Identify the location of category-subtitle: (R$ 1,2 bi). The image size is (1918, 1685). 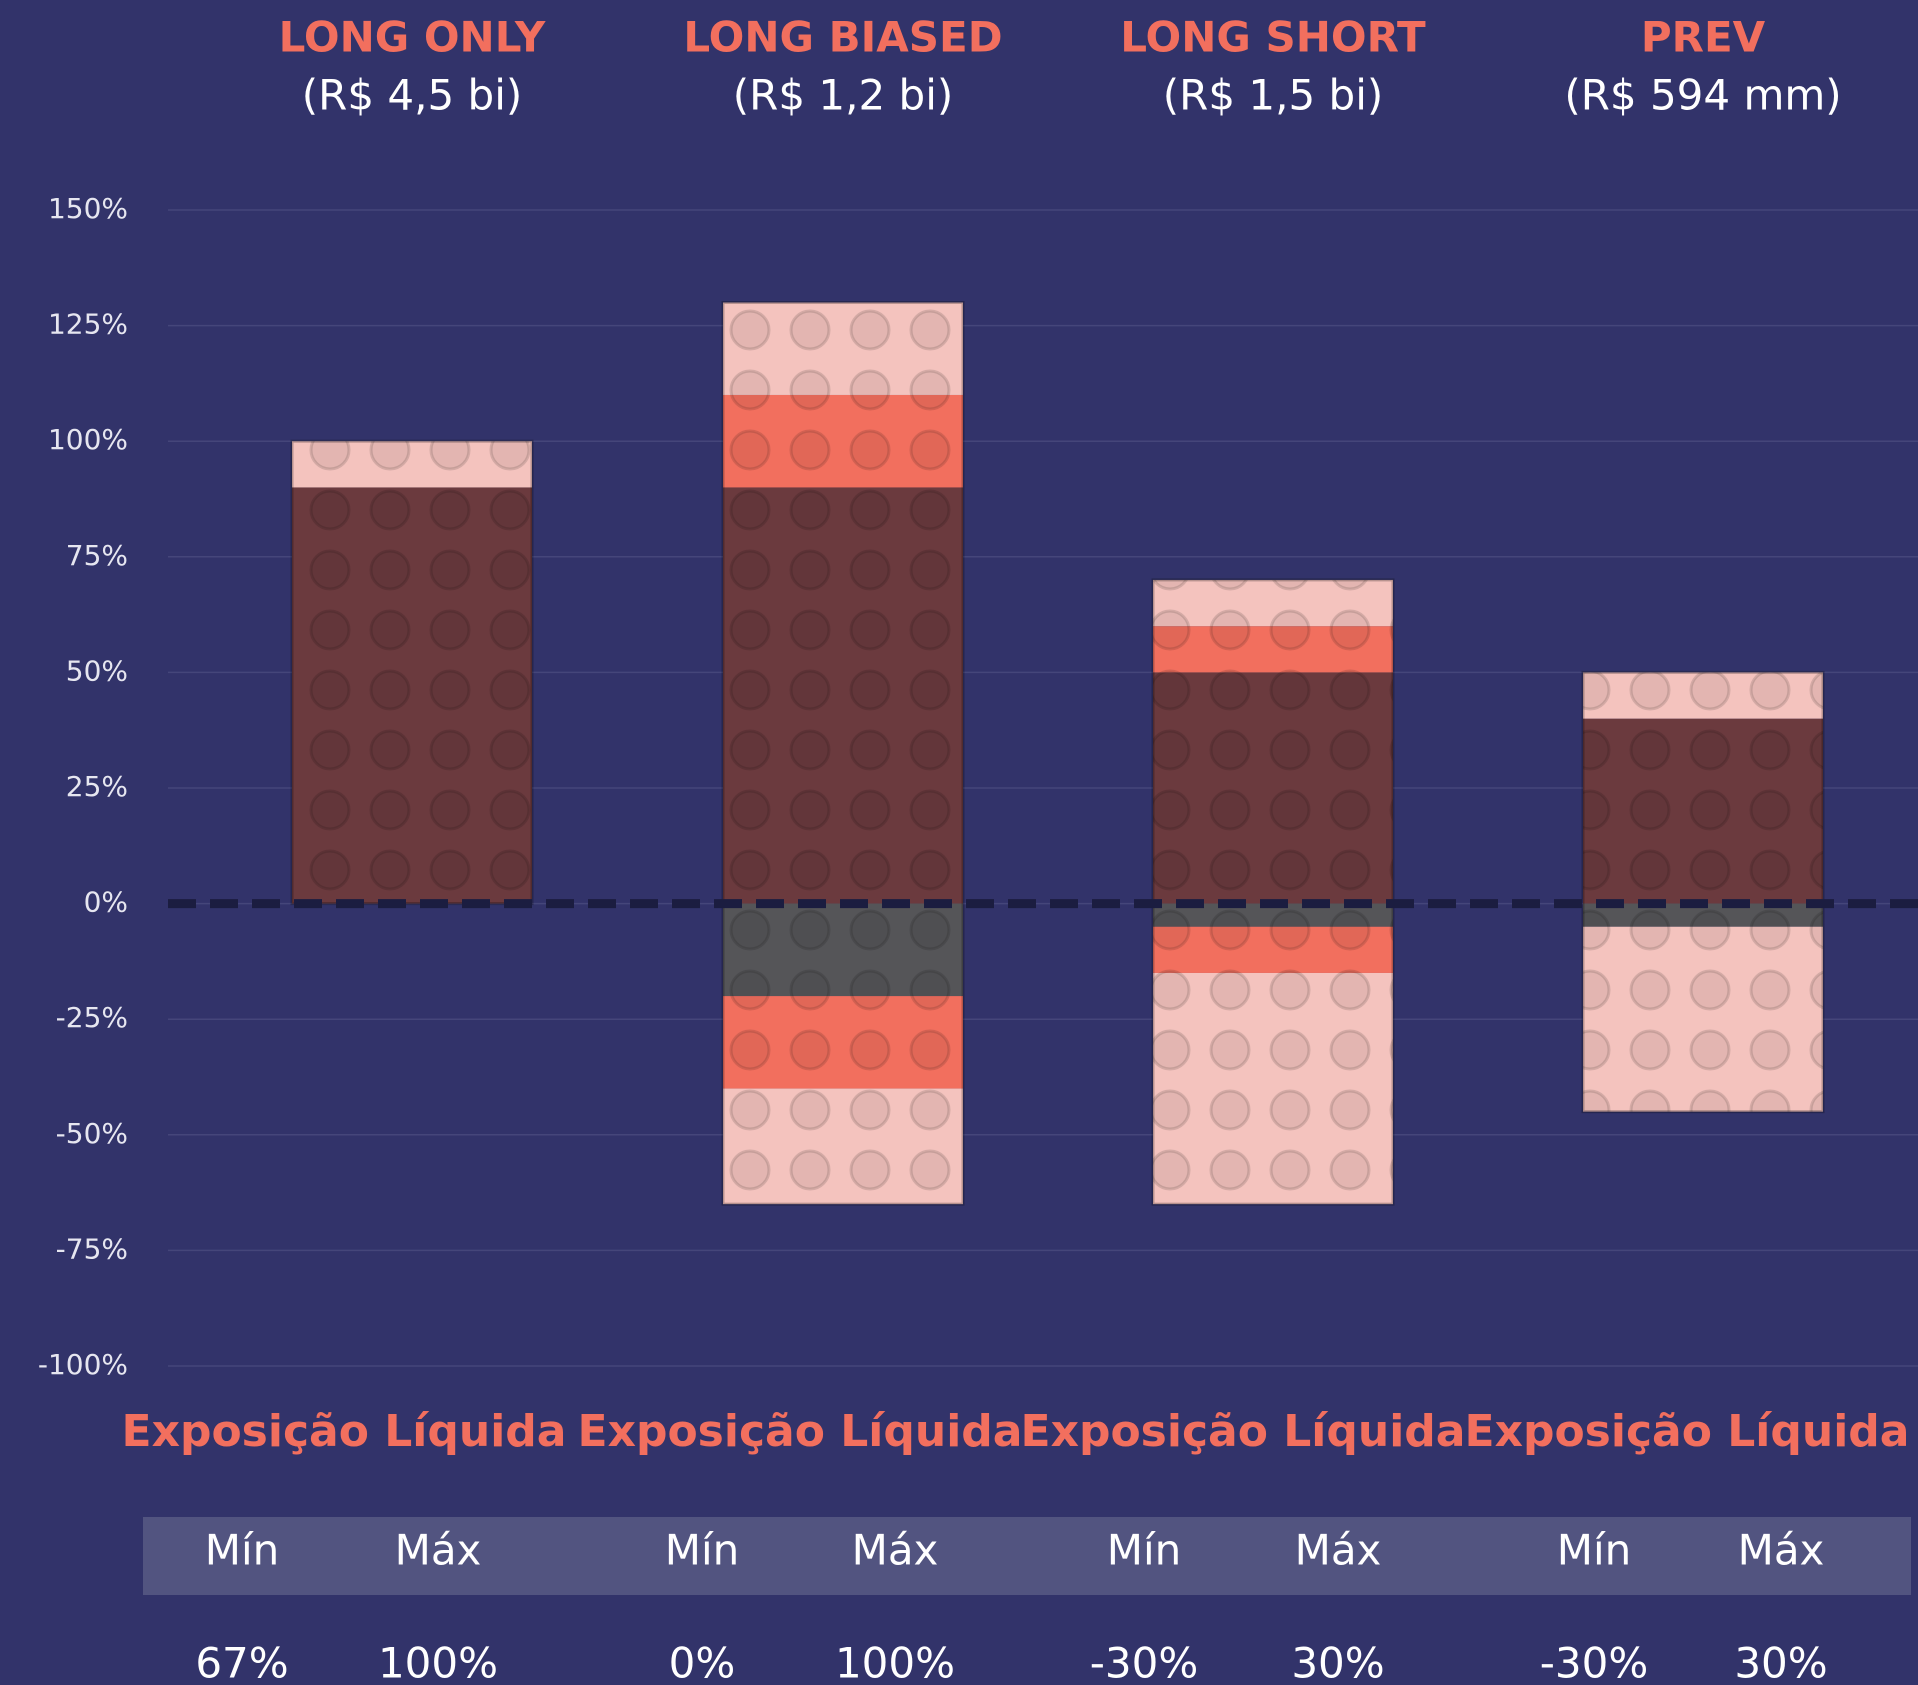
(843, 95).